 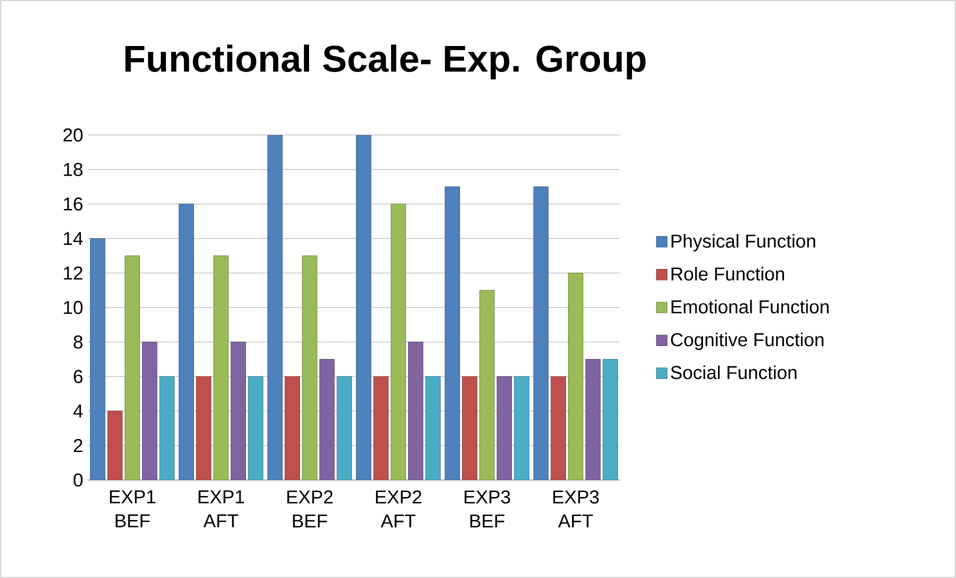 I want to click on legend-label: Physical Function, so click(x=744, y=243).